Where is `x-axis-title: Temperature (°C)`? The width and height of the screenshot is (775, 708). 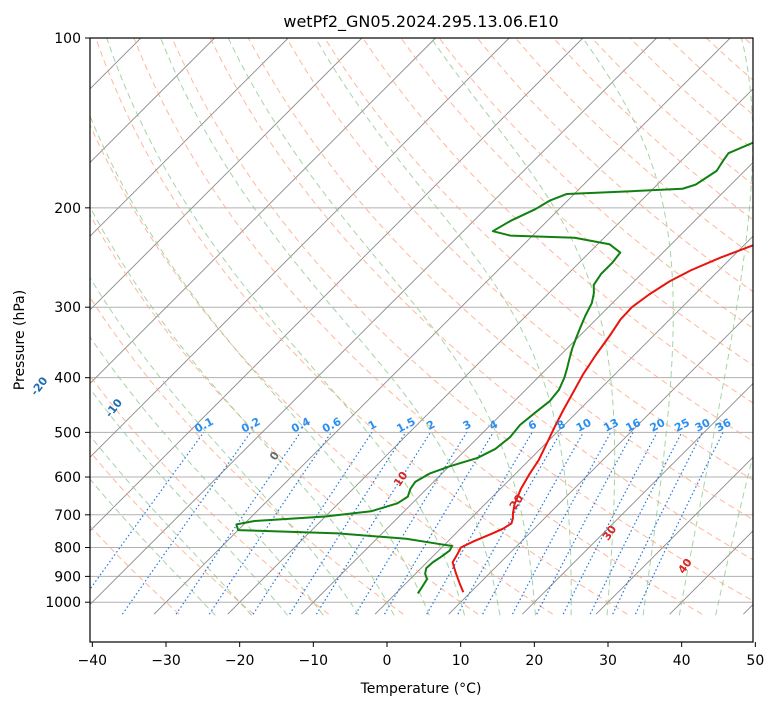 x-axis-title: Temperature (°C) is located at coordinates (421, 689).